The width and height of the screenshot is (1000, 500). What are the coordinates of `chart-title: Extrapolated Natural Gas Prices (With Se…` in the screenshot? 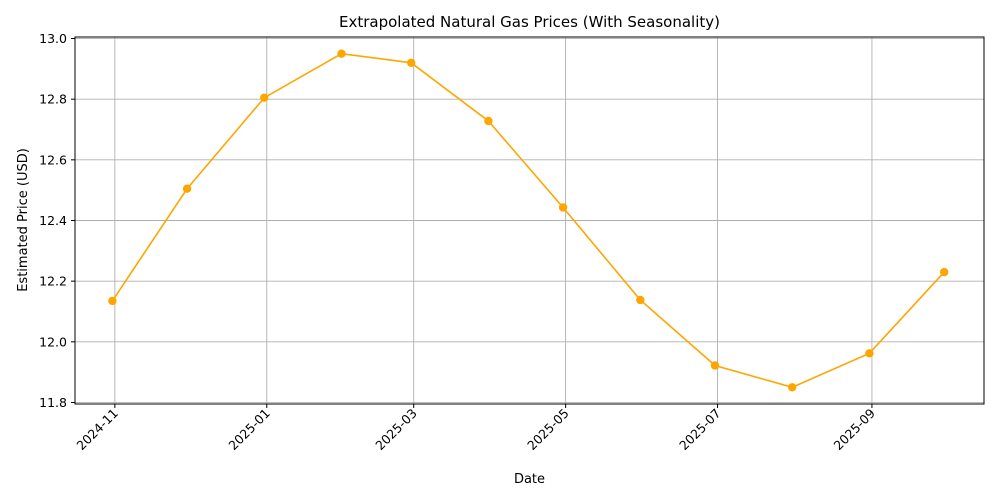 It's located at (529, 22).